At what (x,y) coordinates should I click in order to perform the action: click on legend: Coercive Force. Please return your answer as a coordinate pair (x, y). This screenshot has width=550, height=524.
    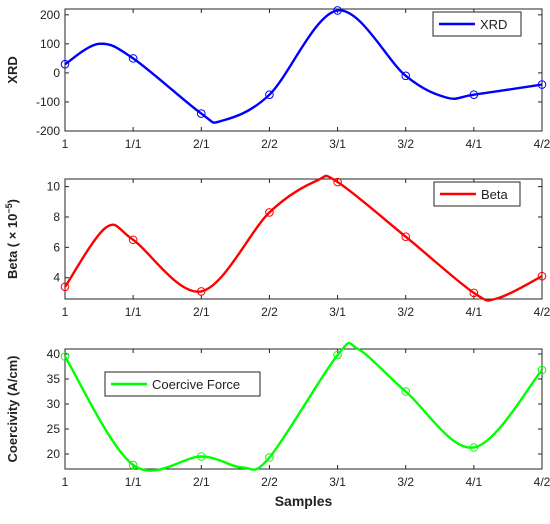
    Looking at the image, I should click on (182, 384).